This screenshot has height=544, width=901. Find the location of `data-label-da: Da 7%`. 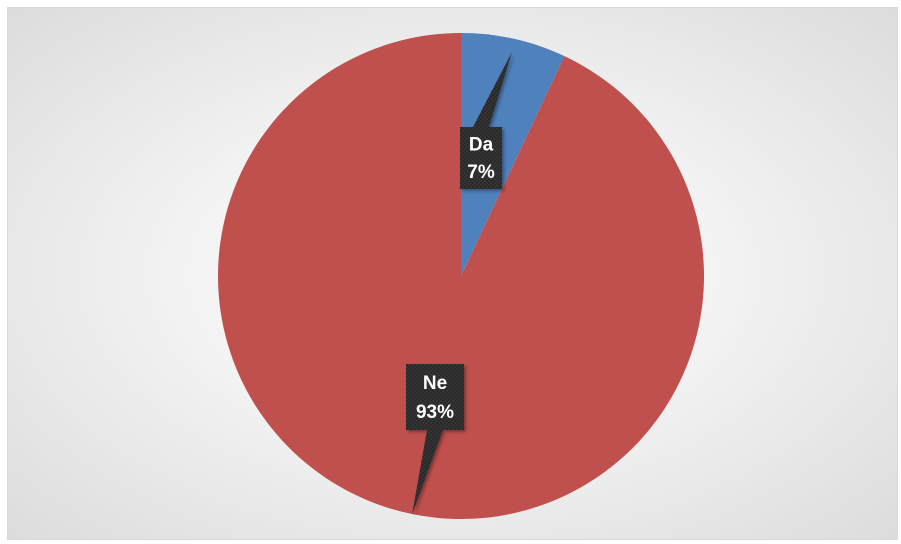

data-label-da: Da 7% is located at coordinates (486, 120).